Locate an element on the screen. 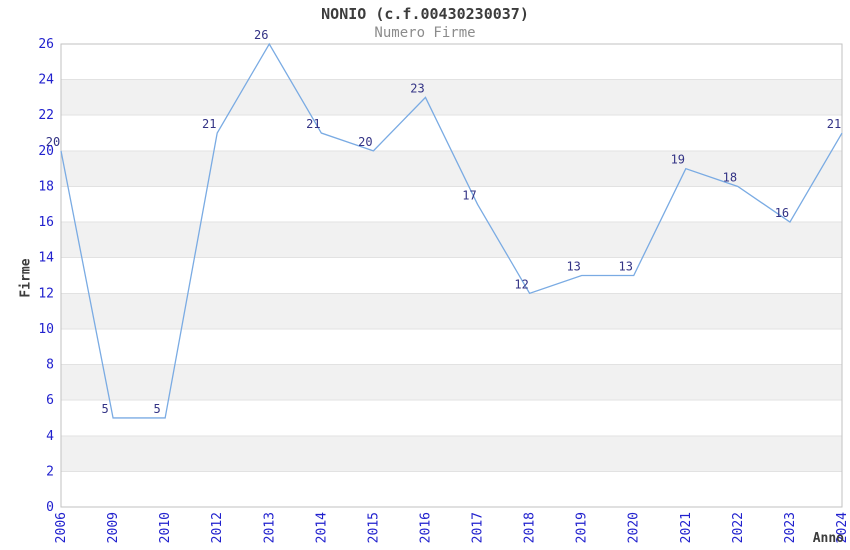  y-tick-label: 20 is located at coordinates (46, 151).